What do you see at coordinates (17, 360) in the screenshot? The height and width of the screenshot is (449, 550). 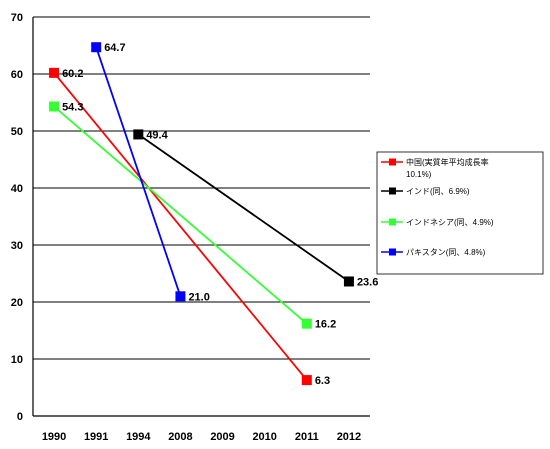 I see `y-tick-label: 10` at bounding box center [17, 360].